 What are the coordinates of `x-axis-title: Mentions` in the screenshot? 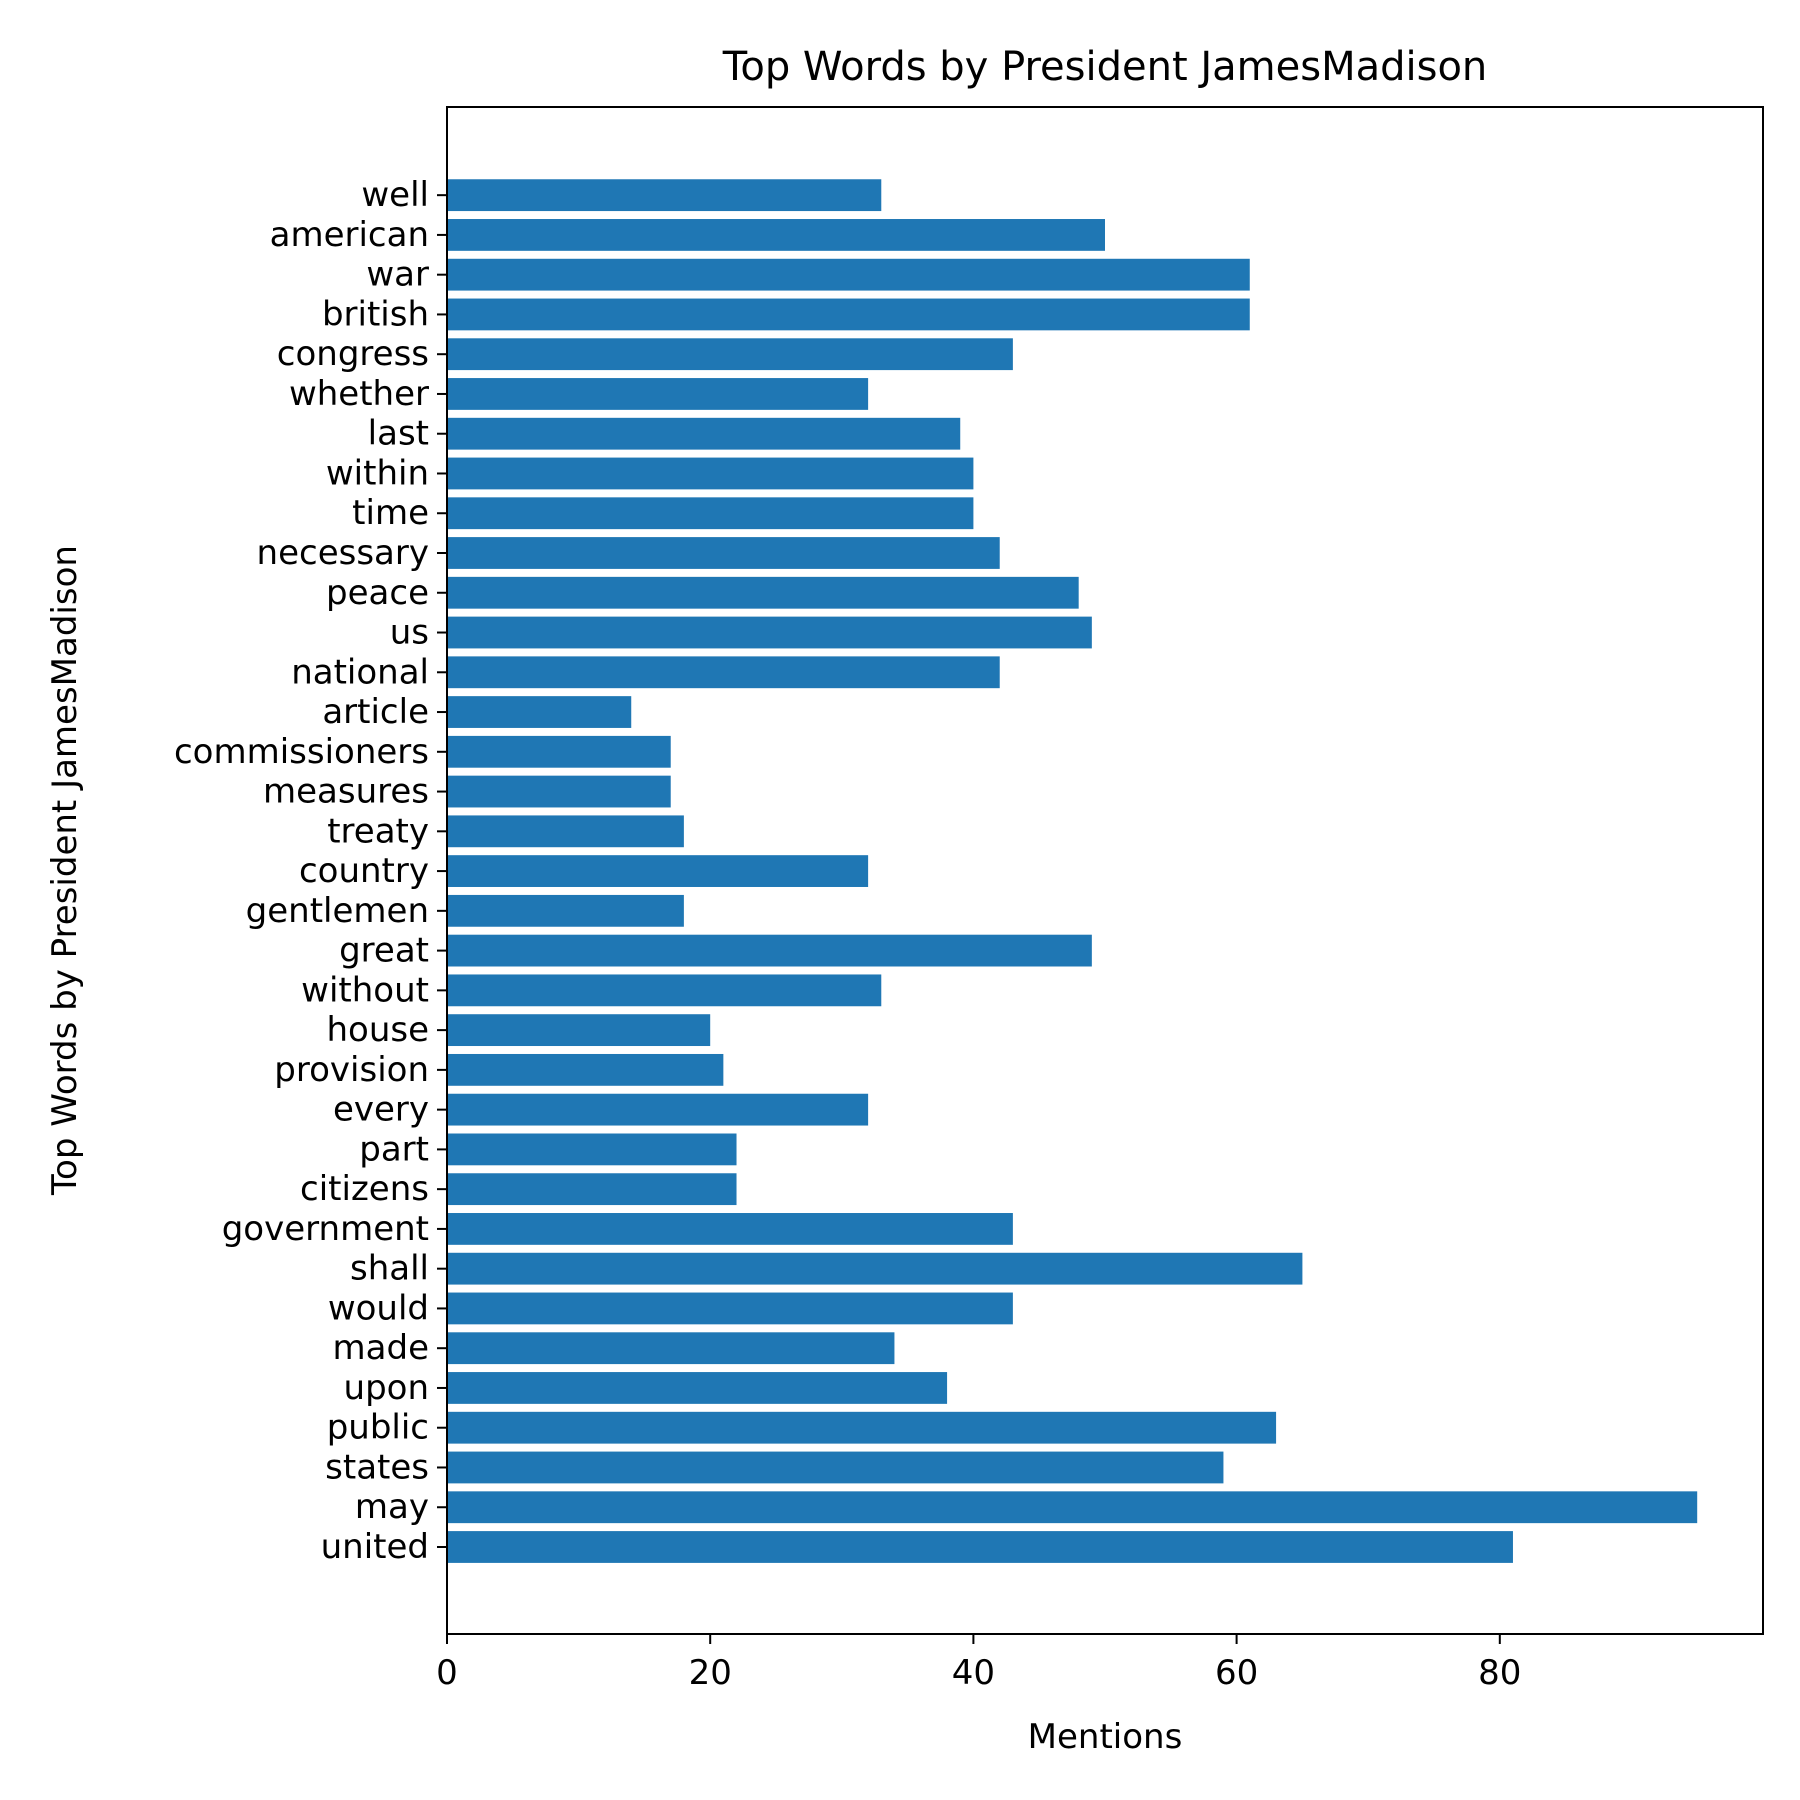 It's located at (1105, 1737).